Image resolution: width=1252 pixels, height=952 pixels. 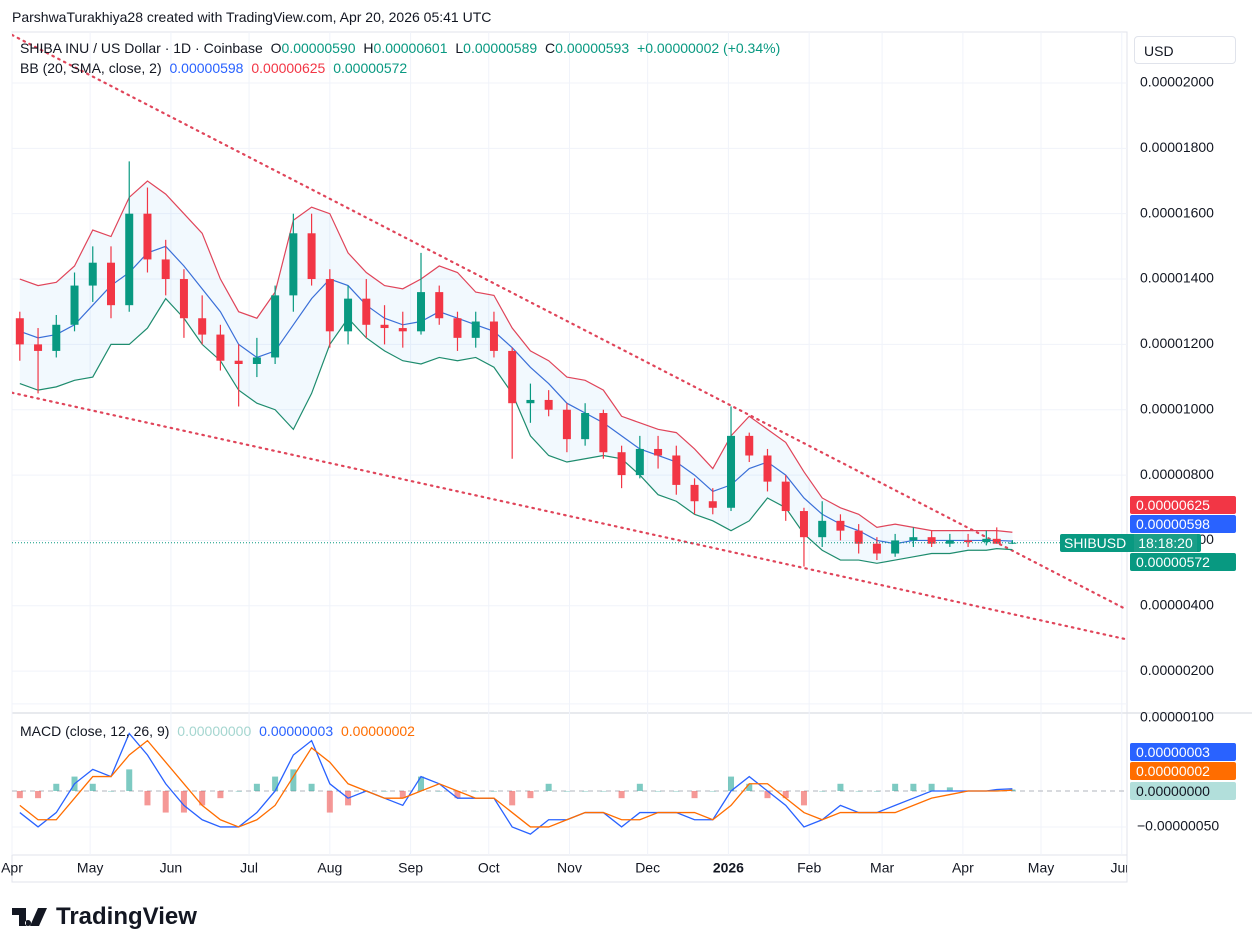 I want to click on legend-label: C, so click(x=550, y=48).